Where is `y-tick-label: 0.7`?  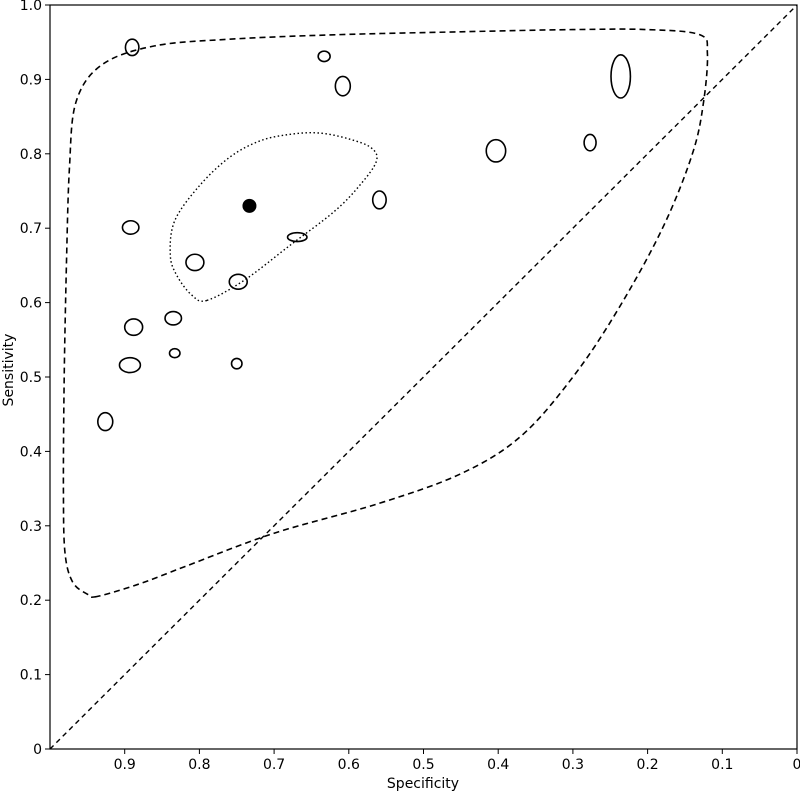 y-tick-label: 0.7 is located at coordinates (31, 229).